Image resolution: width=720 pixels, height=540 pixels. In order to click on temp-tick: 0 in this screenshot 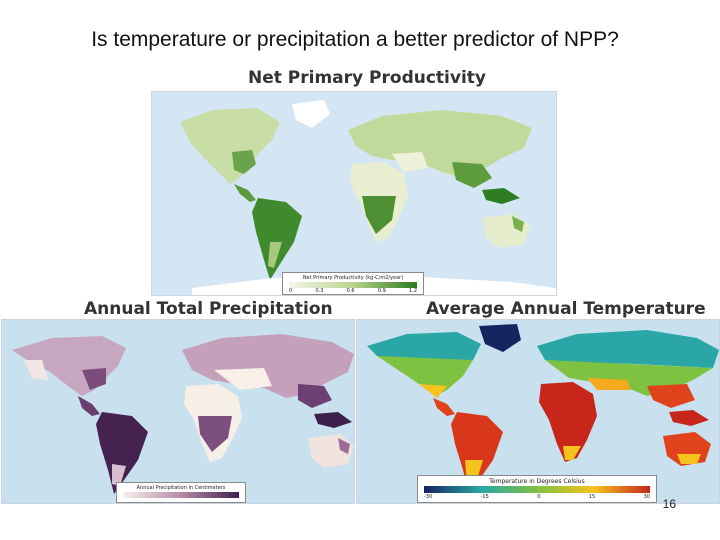, I will do `click(539, 497)`.